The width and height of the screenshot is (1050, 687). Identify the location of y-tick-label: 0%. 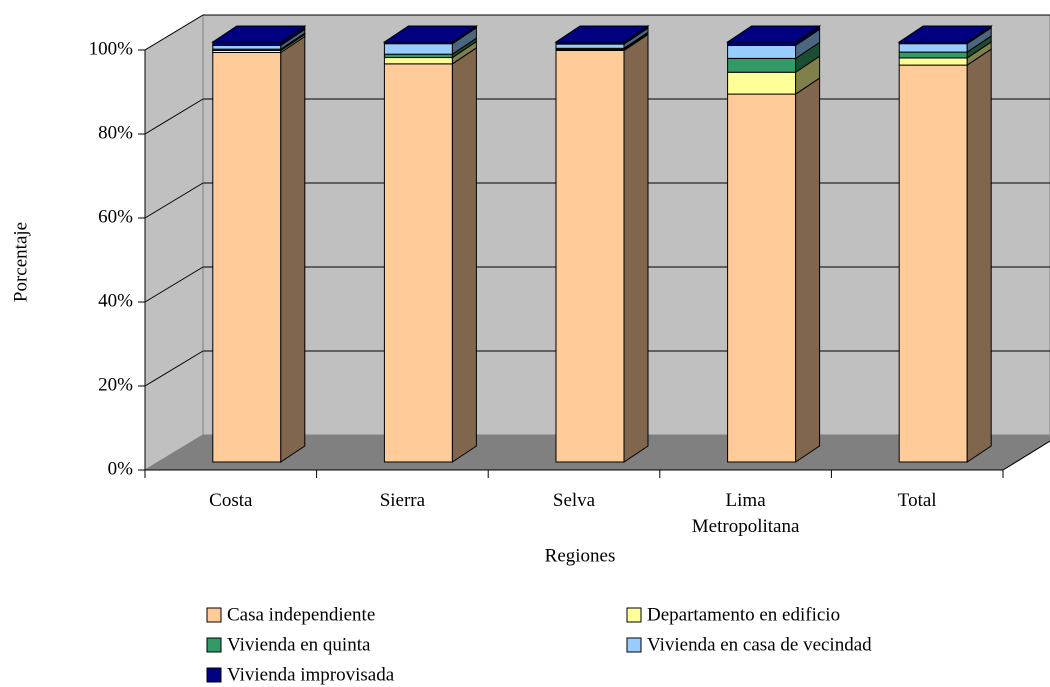
(121, 468).